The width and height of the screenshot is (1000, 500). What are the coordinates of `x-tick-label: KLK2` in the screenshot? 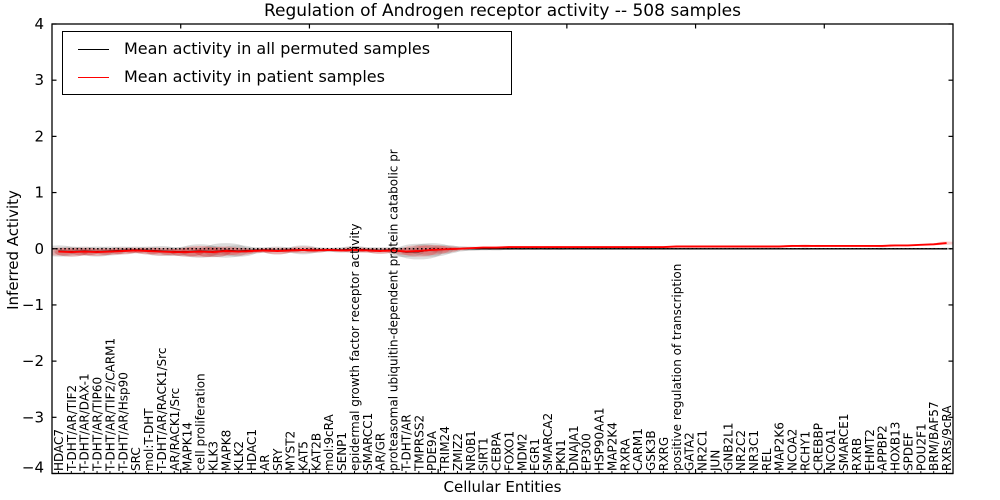 It's located at (239, 456).